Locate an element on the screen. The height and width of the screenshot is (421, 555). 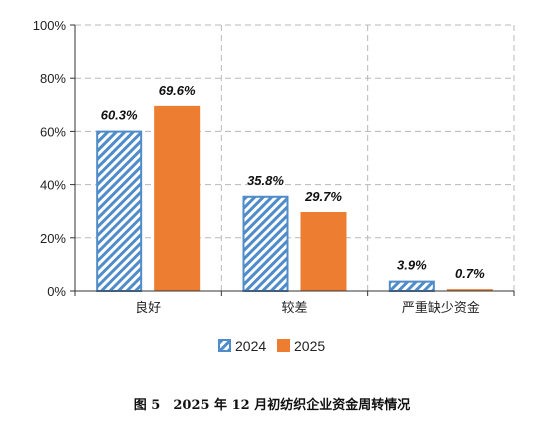
category-label-1: 良好 is located at coordinates (148, 308).